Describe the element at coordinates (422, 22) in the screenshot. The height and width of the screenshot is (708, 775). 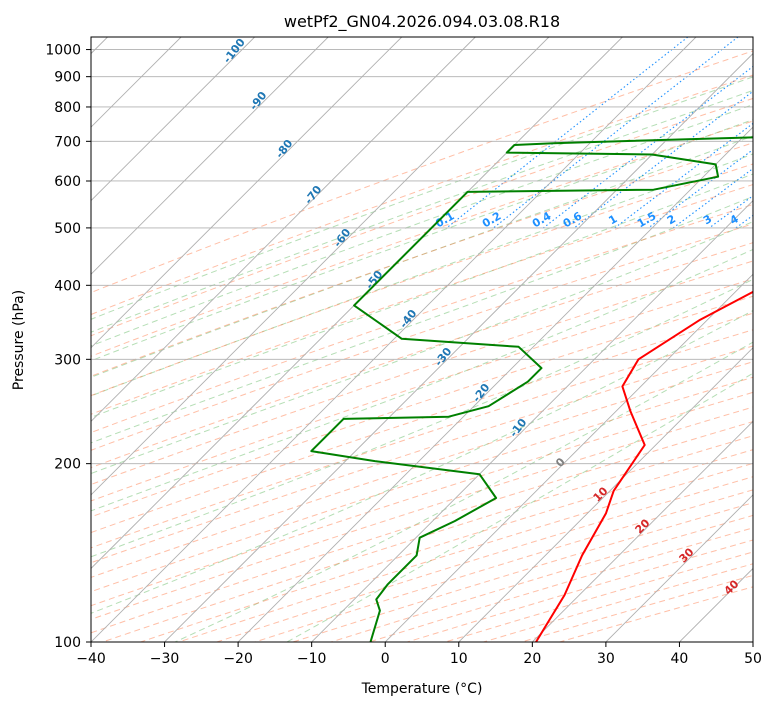
I see `chart-title: wetPf2_GN04.2026.094.03.08.R18` at that location.